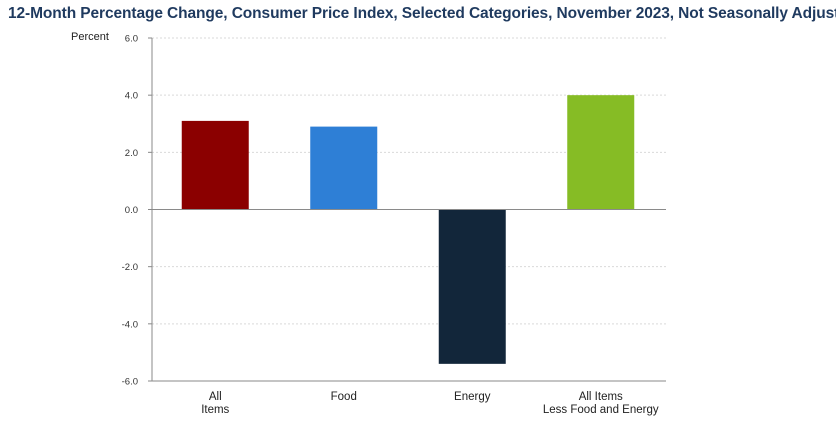  I want to click on y-tick-label: 6.0, so click(131, 39).